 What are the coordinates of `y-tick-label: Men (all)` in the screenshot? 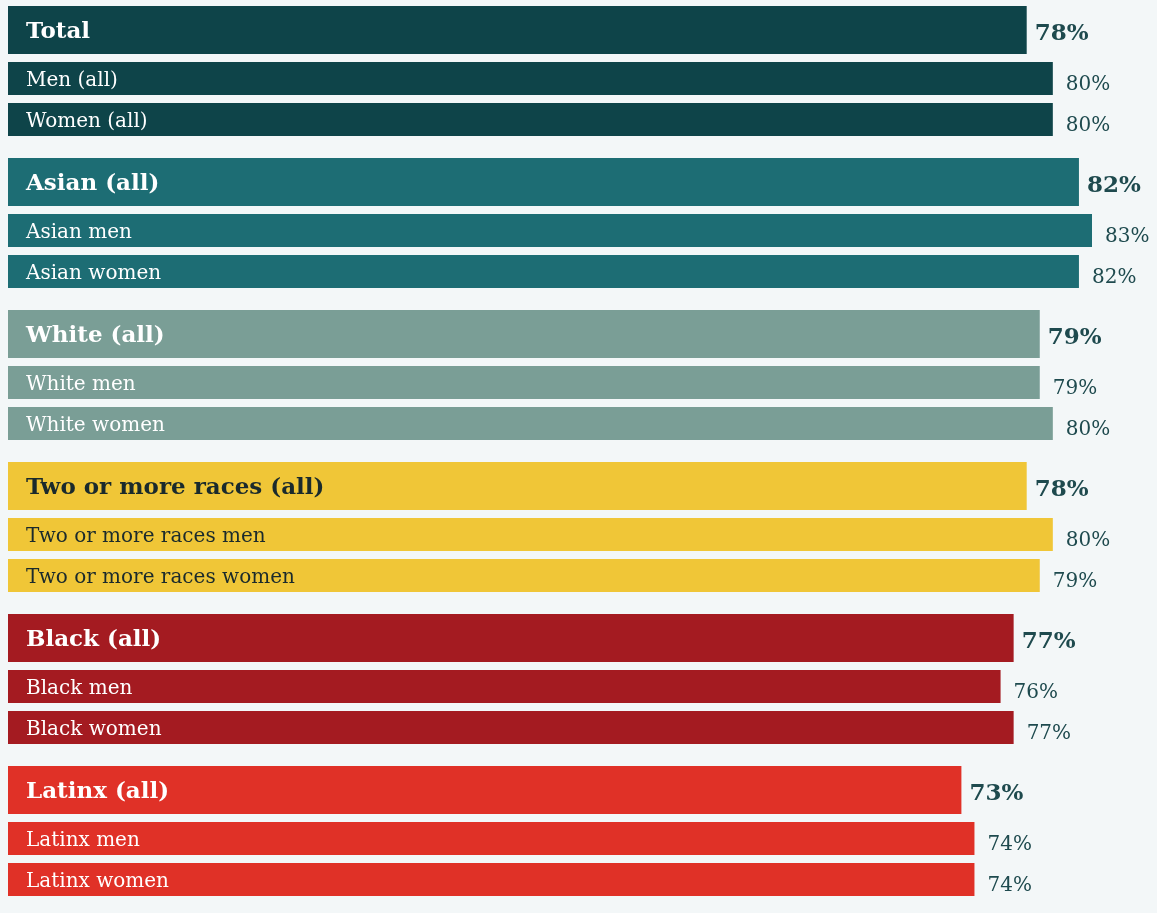 It's located at (72, 78).